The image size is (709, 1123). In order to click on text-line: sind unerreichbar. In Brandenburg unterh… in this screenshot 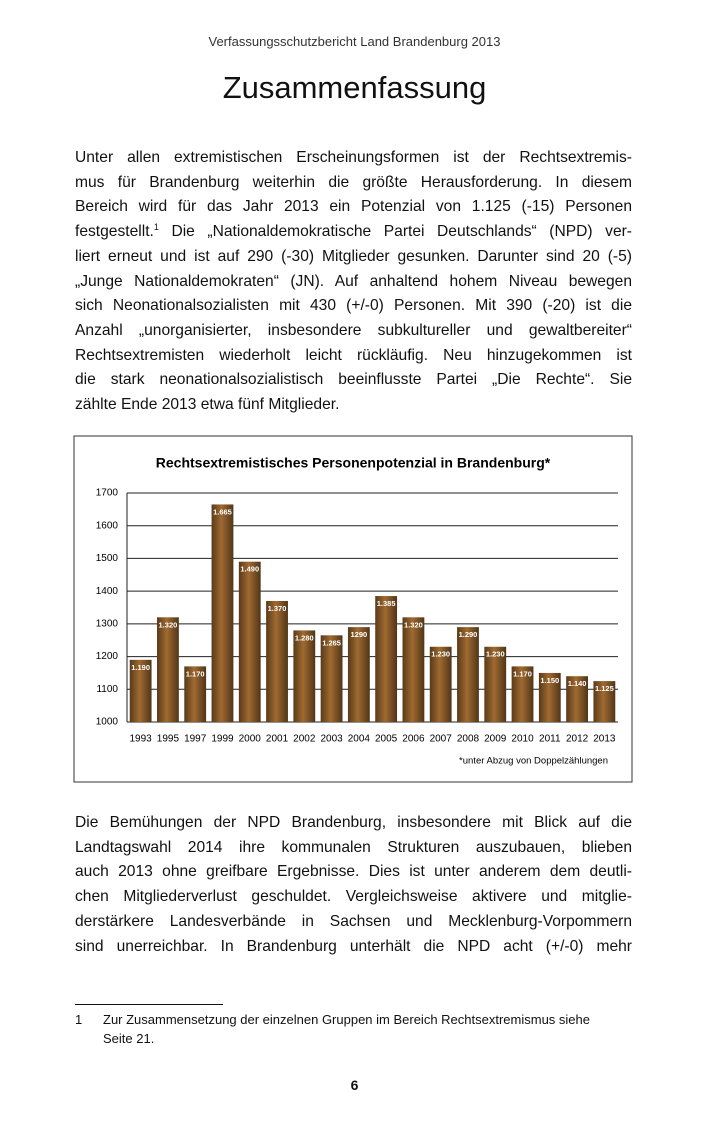, I will do `click(353, 946)`.